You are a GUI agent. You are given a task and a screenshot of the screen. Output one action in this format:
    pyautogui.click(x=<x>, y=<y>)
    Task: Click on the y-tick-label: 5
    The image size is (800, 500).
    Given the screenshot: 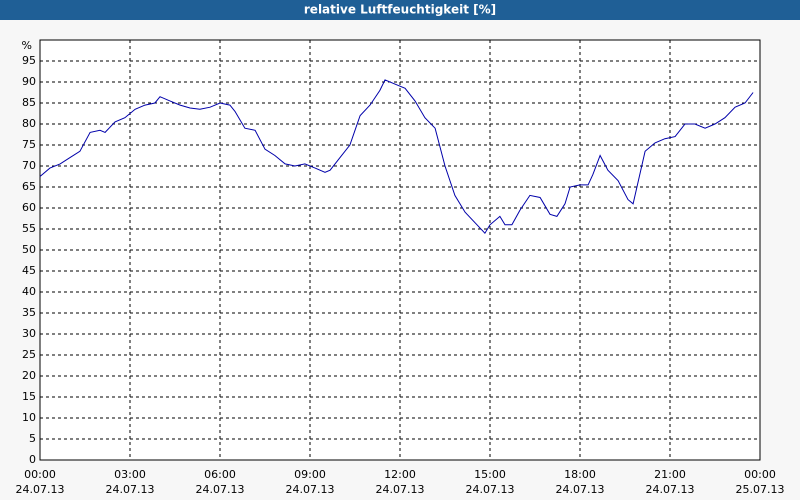 What is the action you would take?
    pyautogui.click(x=32, y=438)
    